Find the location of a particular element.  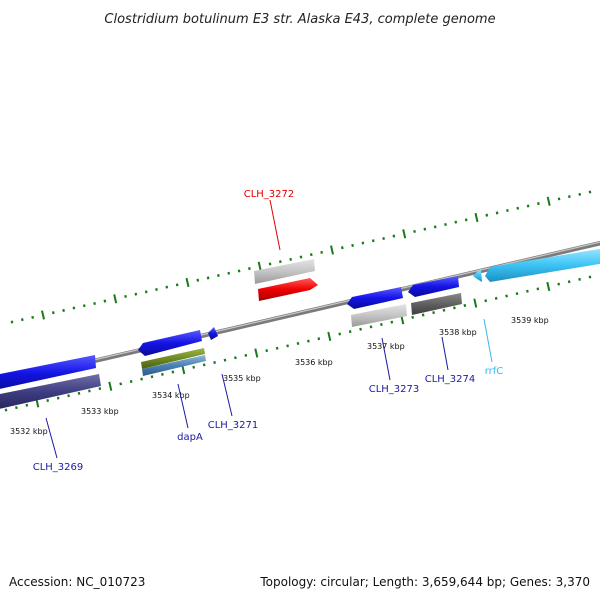

tick-label-3539: 3539 kbp is located at coordinates (530, 320).